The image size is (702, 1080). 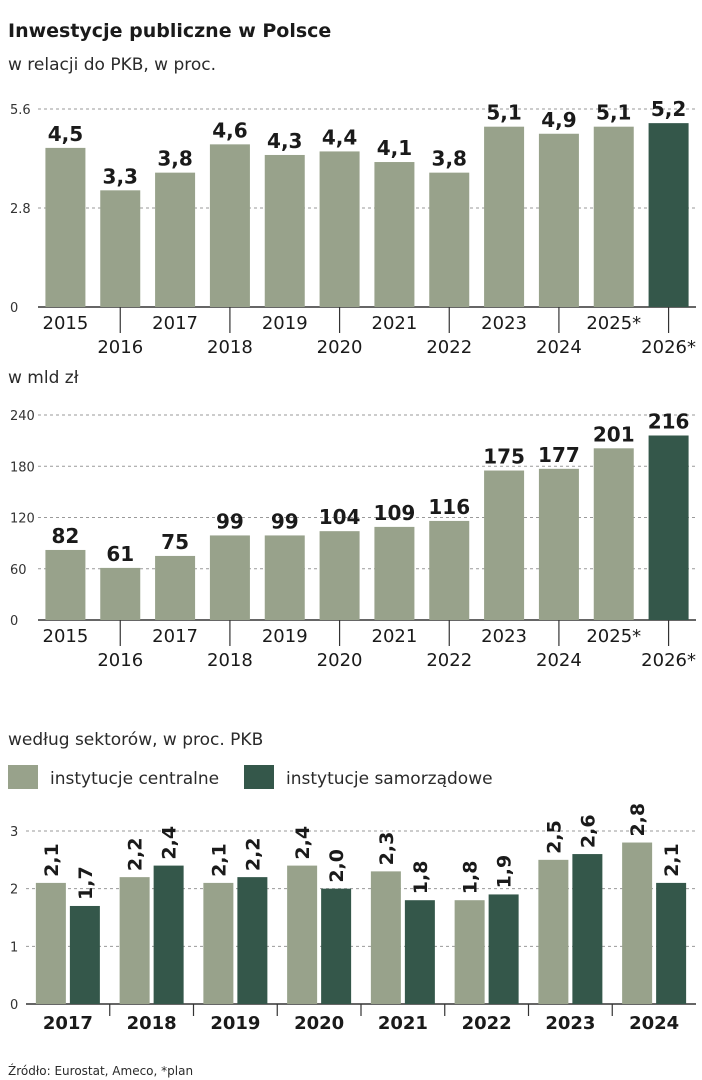 I want to click on data-label: 216, so click(x=669, y=422).